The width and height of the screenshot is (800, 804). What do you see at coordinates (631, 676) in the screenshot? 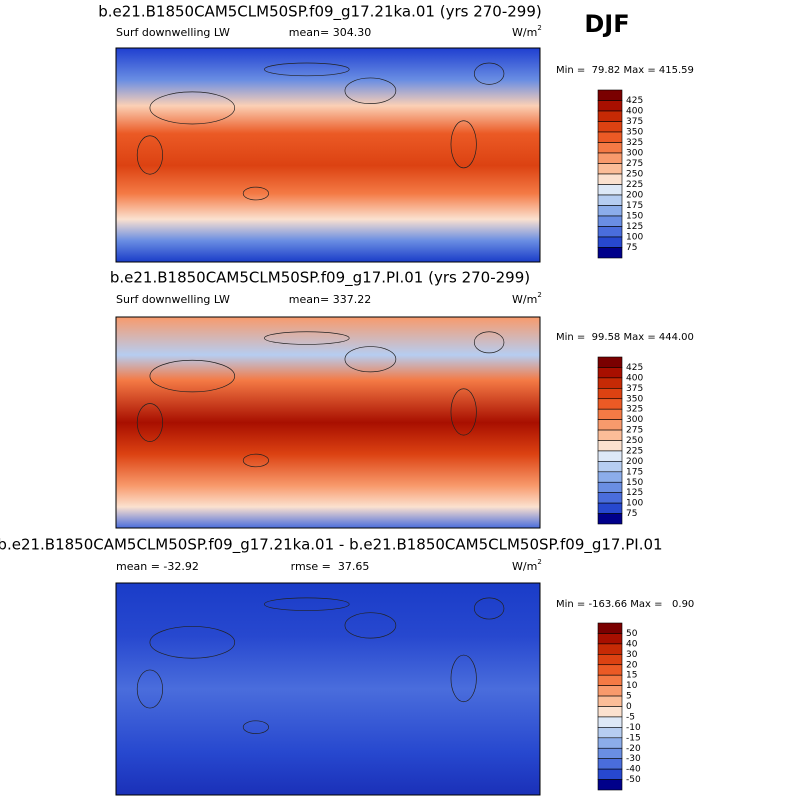
I see `colorbar-label: 15` at bounding box center [631, 676].